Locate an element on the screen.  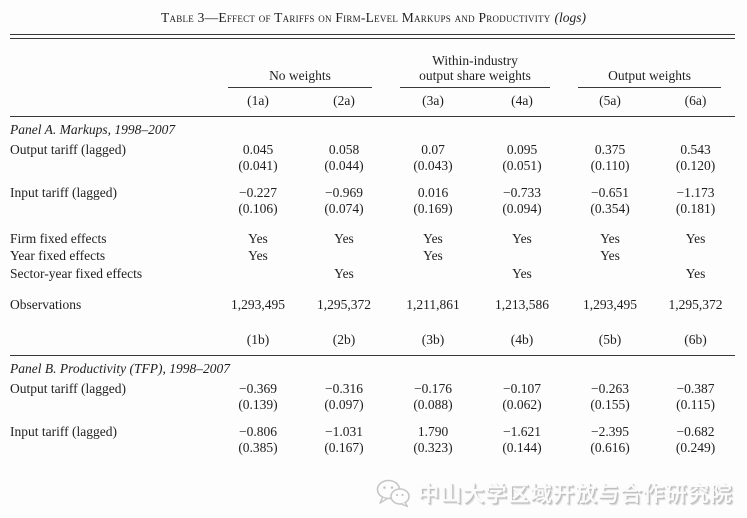
col-header: (1a) is located at coordinates (258, 102).